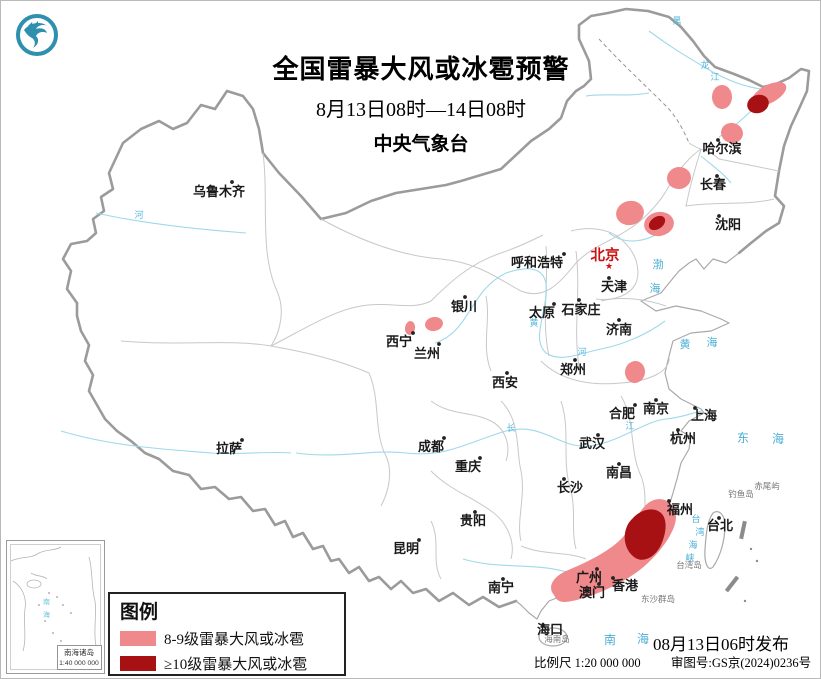 The width and height of the screenshot is (821, 679). I want to click on city-label: 乌鲁木齐, so click(219, 191).